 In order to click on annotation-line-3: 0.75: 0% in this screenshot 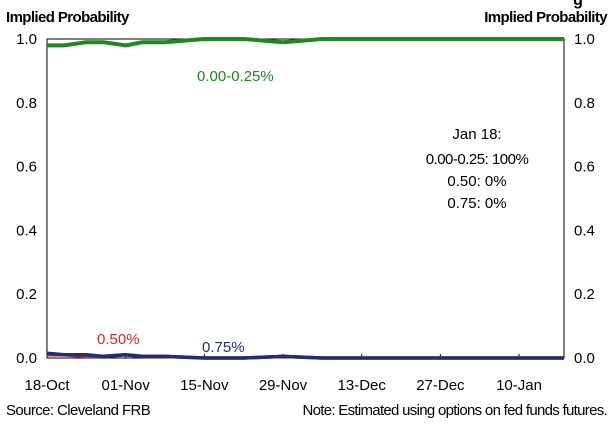, I will do `click(476, 203)`.